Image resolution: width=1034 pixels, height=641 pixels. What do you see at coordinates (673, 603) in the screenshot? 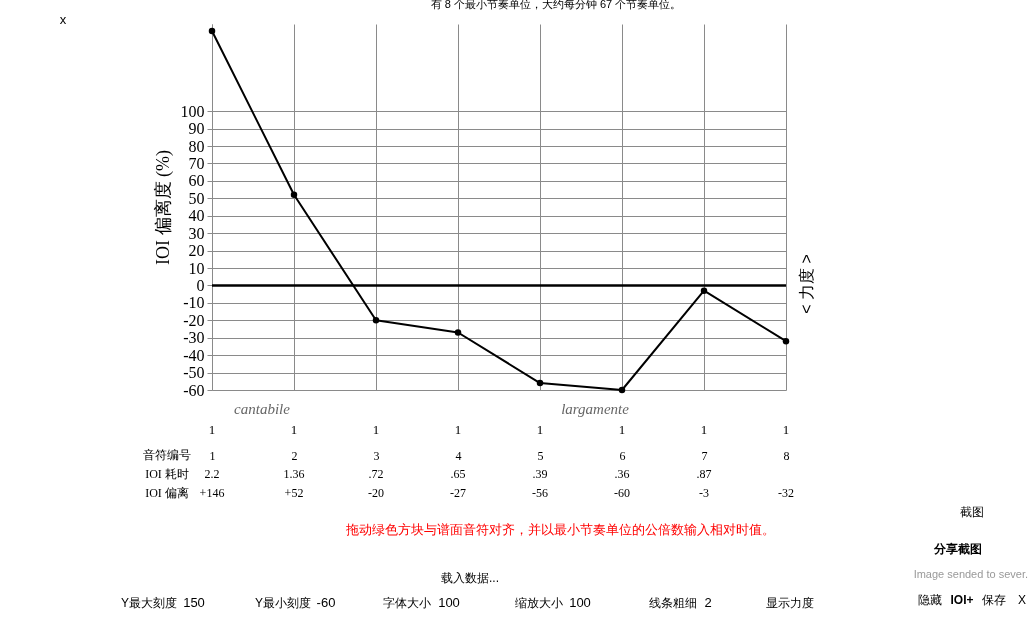
I see `text: 线条粗细` at bounding box center [673, 603].